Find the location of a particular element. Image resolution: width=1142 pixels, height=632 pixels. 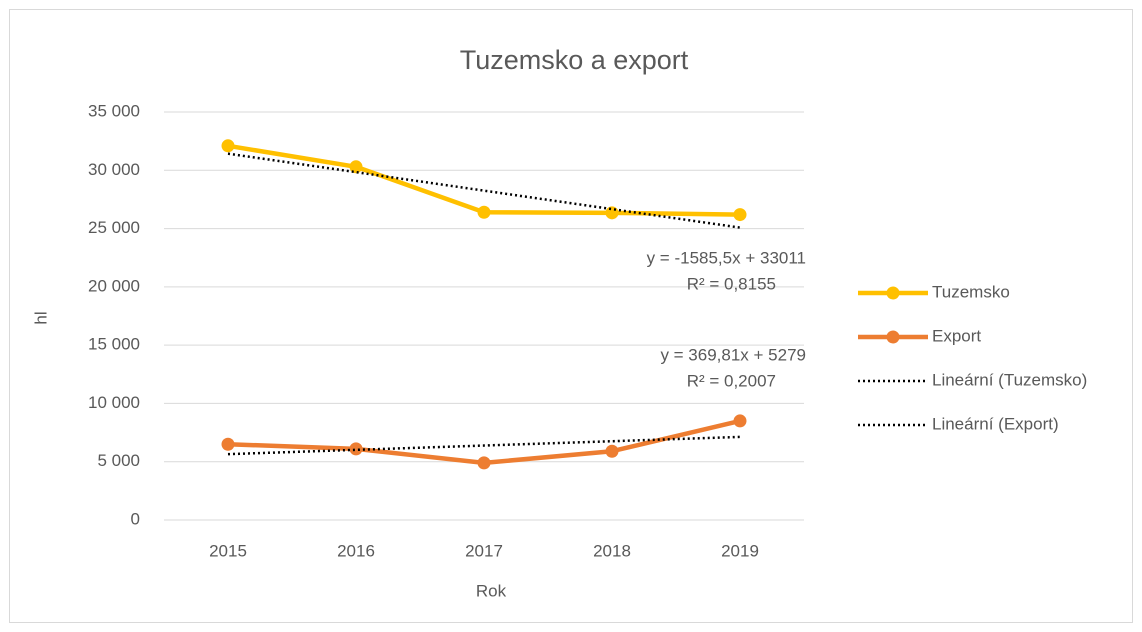

y-tick-label: 25 000 is located at coordinates (114, 227).